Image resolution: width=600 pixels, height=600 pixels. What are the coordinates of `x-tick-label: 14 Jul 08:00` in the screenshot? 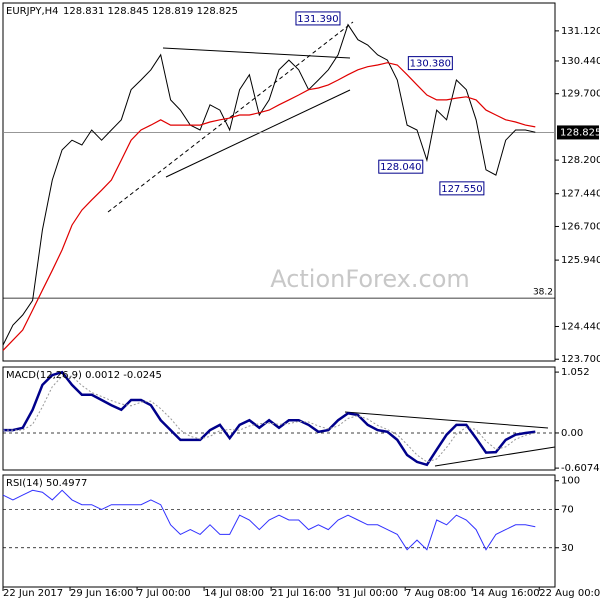 It's located at (234, 593).